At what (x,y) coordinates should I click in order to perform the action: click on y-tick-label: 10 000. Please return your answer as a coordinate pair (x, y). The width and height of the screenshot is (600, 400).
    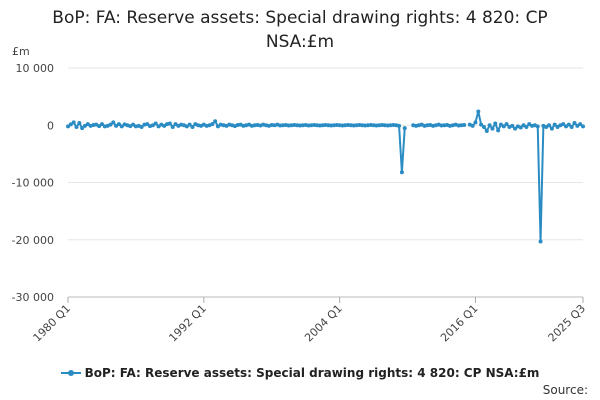
    Looking at the image, I should click on (35, 68).